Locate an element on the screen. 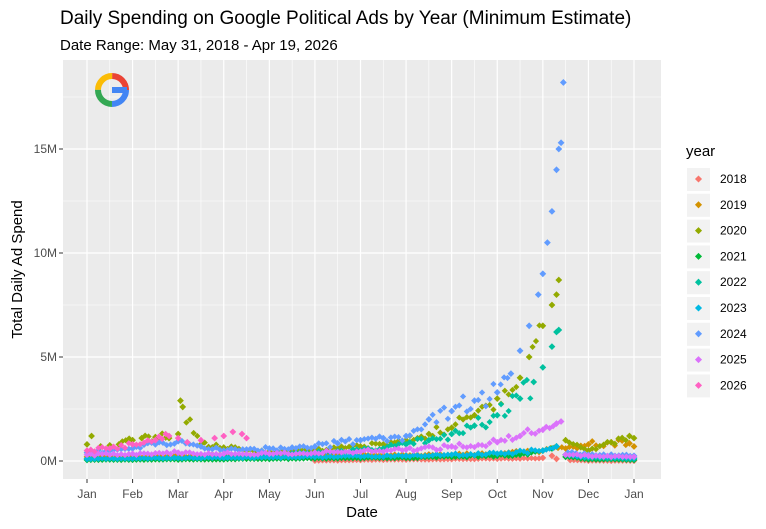  legend-key-2020 is located at coordinates (698, 231).